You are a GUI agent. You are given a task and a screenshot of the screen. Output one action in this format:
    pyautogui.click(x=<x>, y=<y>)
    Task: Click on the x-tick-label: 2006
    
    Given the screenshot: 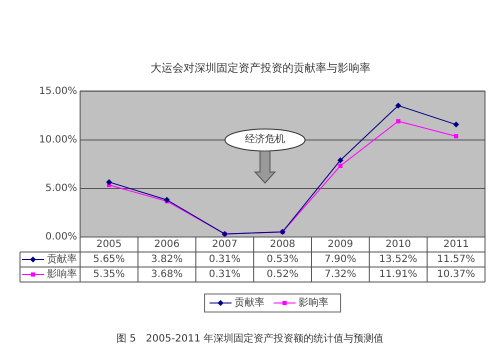 What is the action you would take?
    pyautogui.click(x=167, y=244)
    